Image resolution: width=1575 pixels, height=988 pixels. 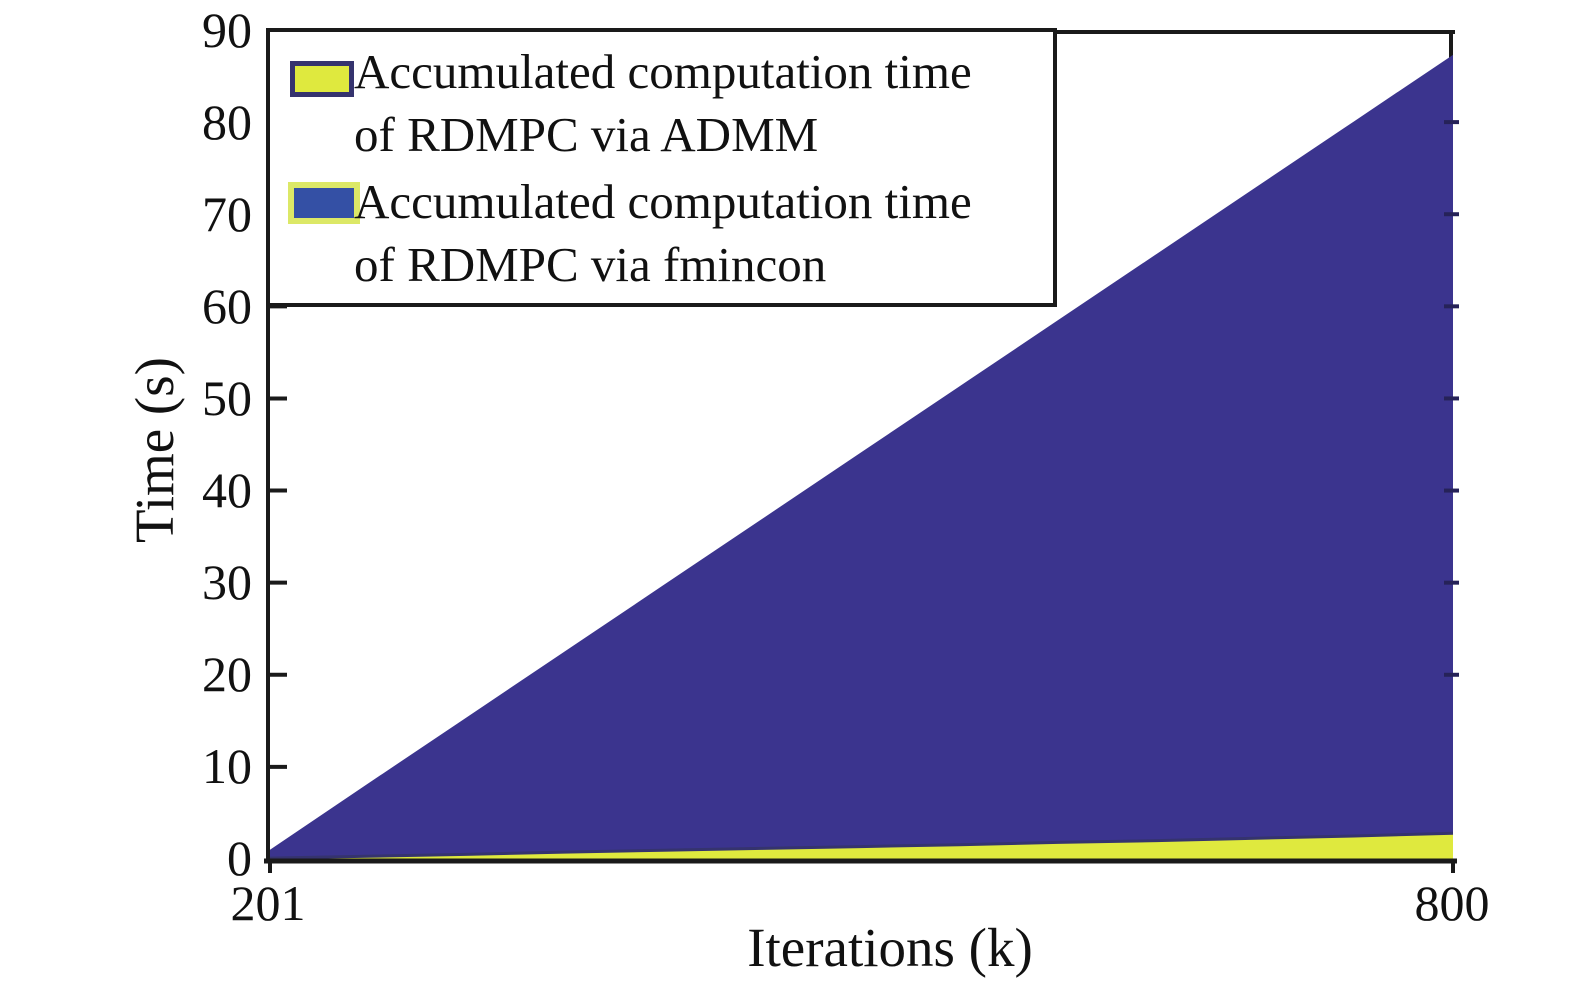 I want to click on y-tick-label-80: 80, so click(x=227, y=122).